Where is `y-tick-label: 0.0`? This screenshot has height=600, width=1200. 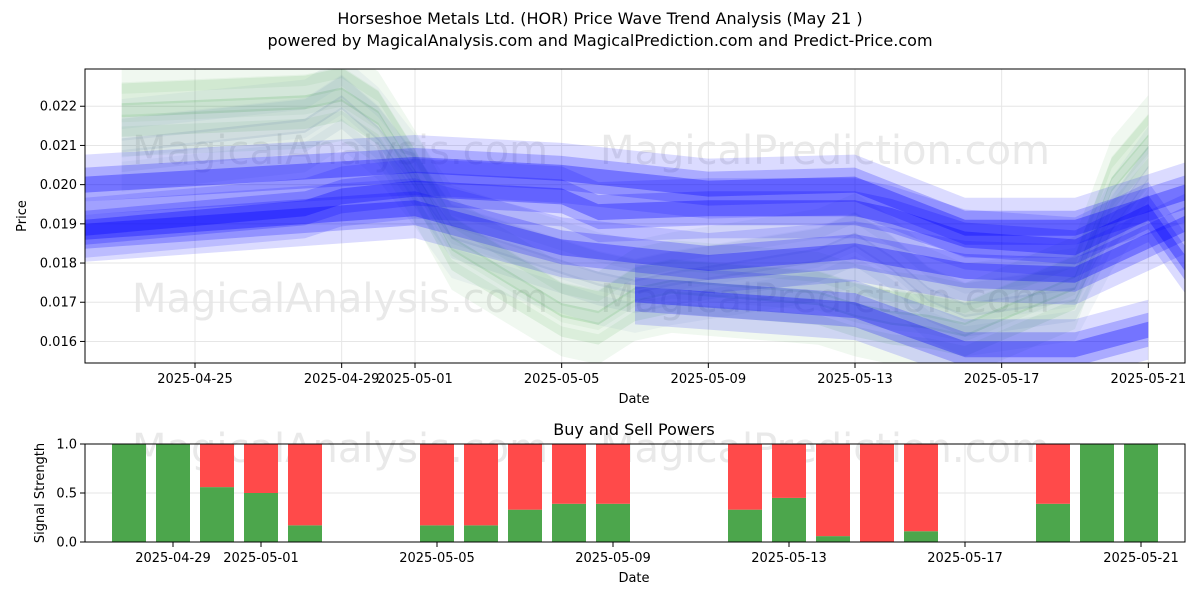
y-tick-label: 0.0 is located at coordinates (66, 543).